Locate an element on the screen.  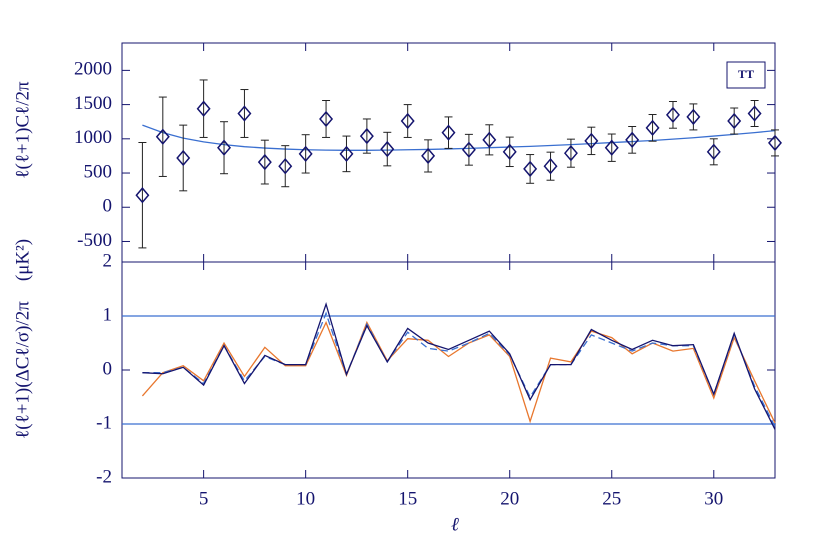
y-tick-label: 2000 is located at coordinates (93, 69).